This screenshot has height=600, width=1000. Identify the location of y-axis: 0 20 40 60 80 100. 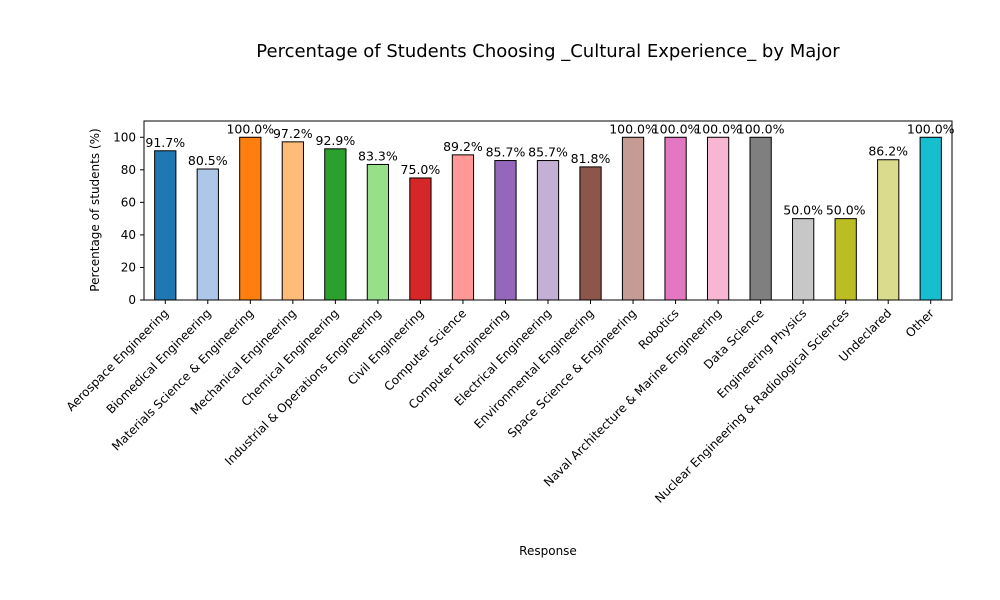
(128, 218).